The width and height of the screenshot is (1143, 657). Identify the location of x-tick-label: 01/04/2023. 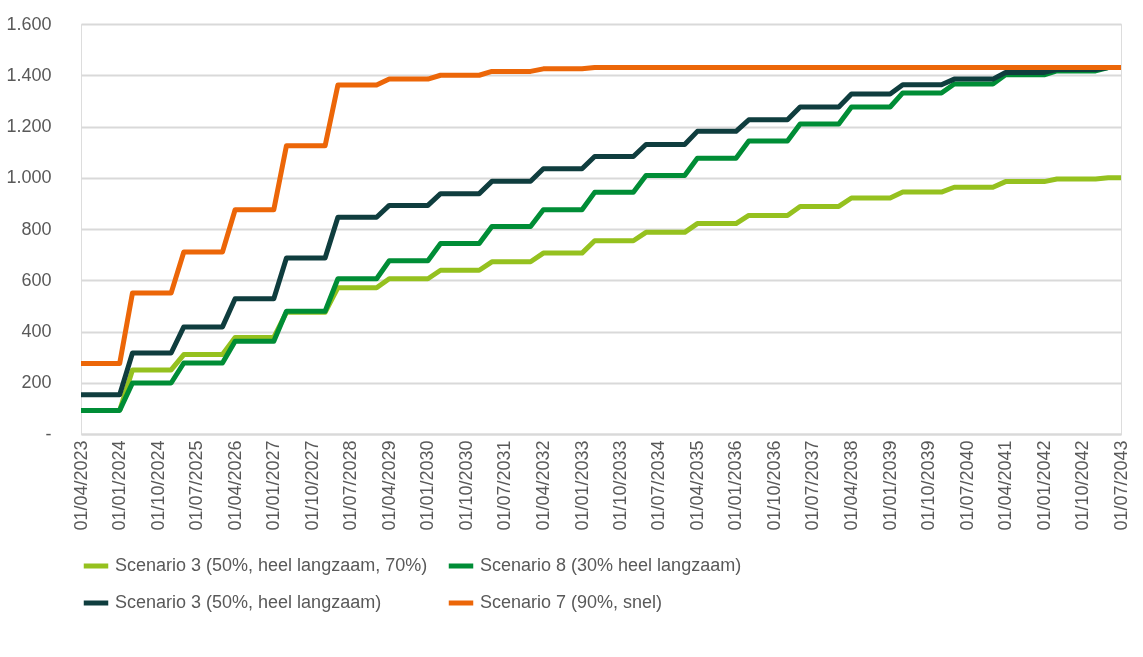
(80, 485).